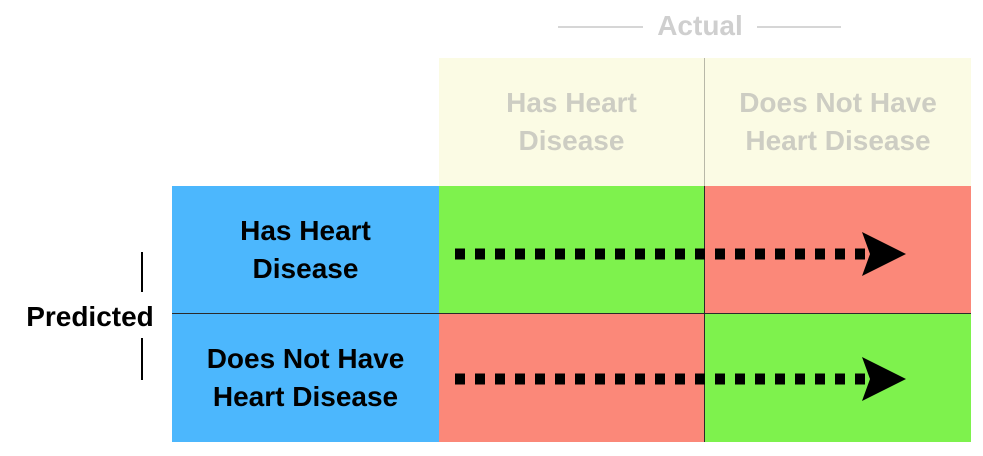 The width and height of the screenshot is (983, 456). What do you see at coordinates (571, 122) in the screenshot?
I see `column-header-has-heart-disease: Has Heart Disease` at bounding box center [571, 122].